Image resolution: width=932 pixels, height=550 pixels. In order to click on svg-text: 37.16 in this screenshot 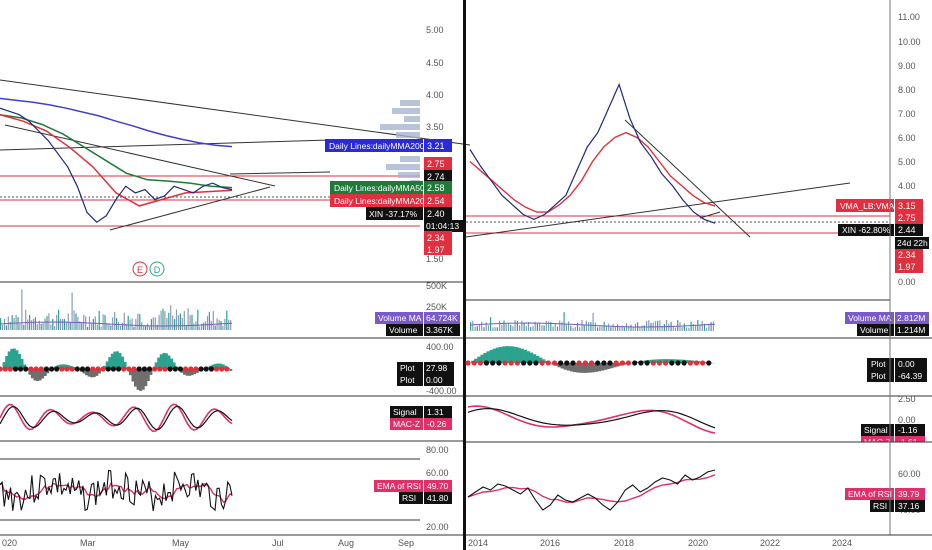, I will do `click(909, 506)`.